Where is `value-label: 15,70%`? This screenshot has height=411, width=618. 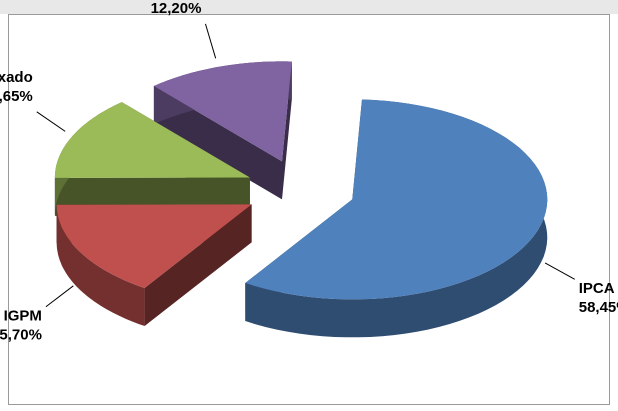
value-label: 15,70% is located at coordinates (21, 335).